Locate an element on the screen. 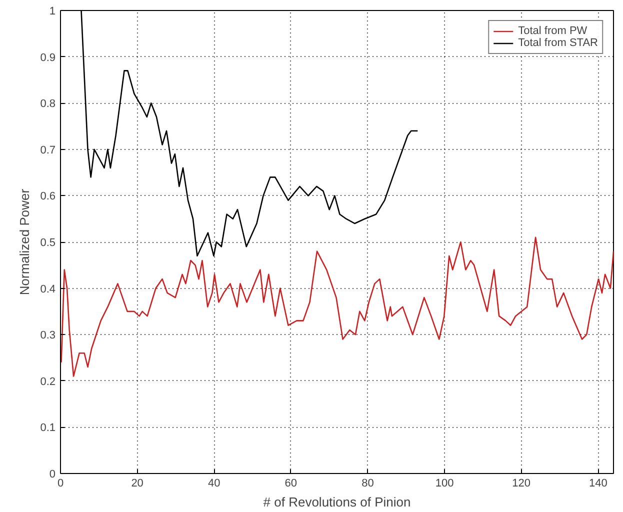  y-tick-label: 0.1 is located at coordinates (48, 428).